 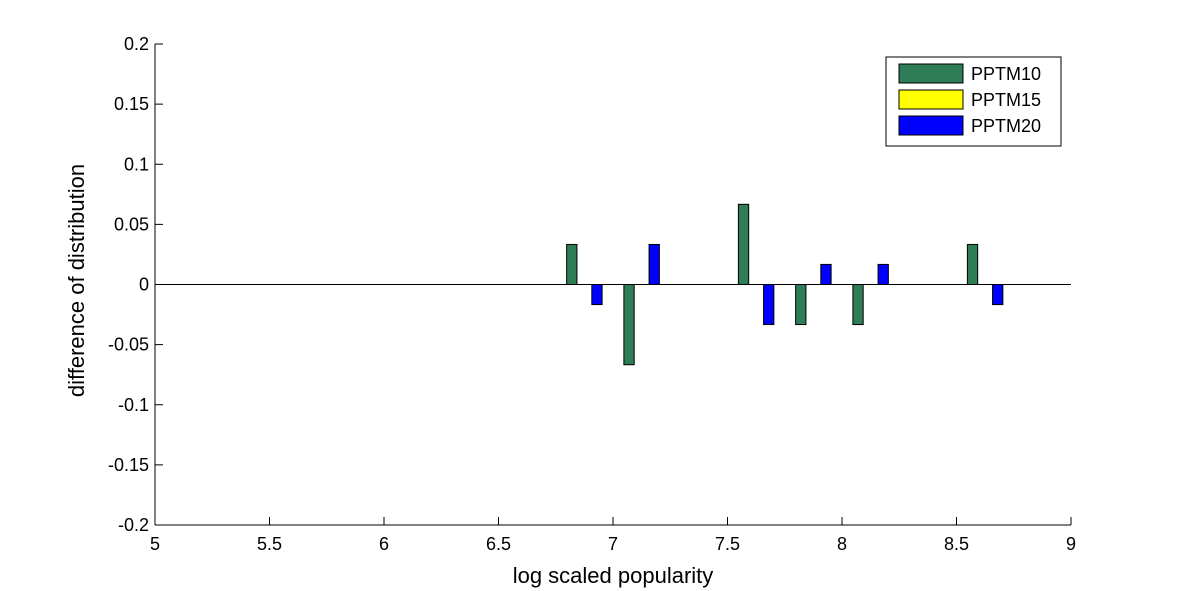 I want to click on legend-label-pptm15: PPTM15, so click(x=1006, y=100).